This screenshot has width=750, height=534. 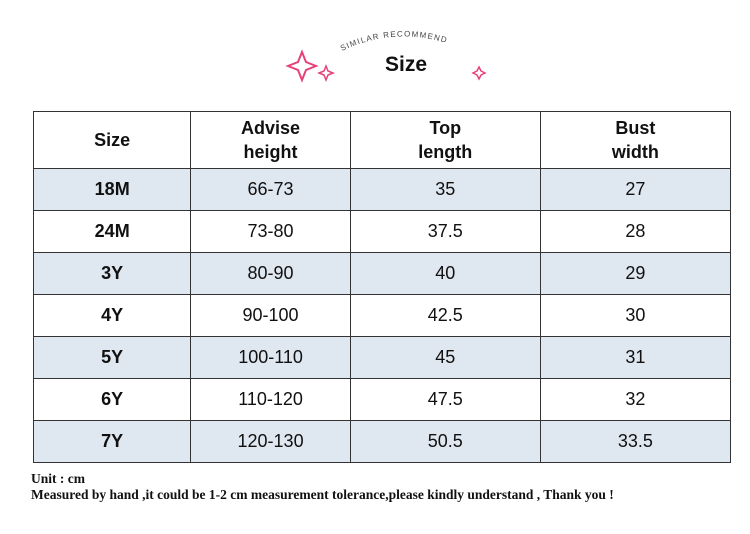 I want to click on header-row: Size Advise height Top length Bust width, so click(x=382, y=140).